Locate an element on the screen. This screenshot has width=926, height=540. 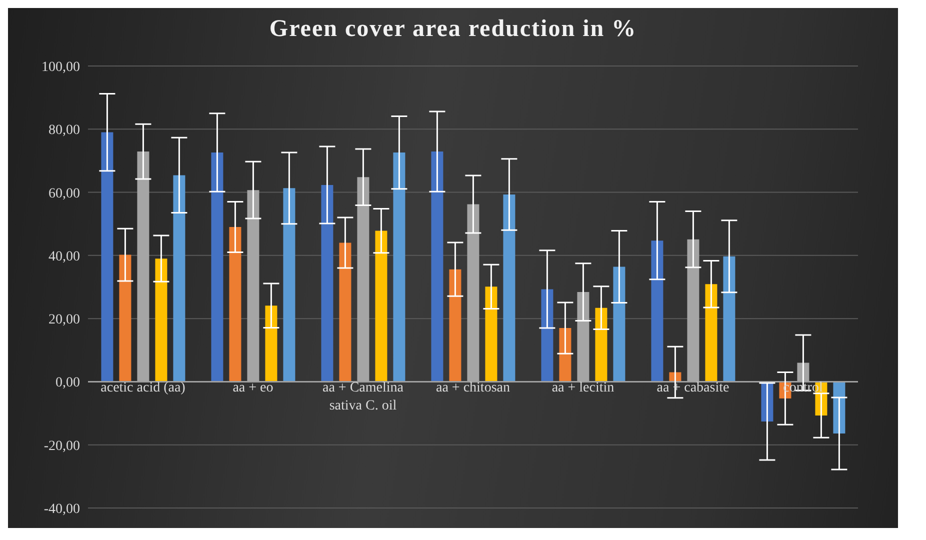
y-tick-label: 40,00 is located at coordinates (64, 256).